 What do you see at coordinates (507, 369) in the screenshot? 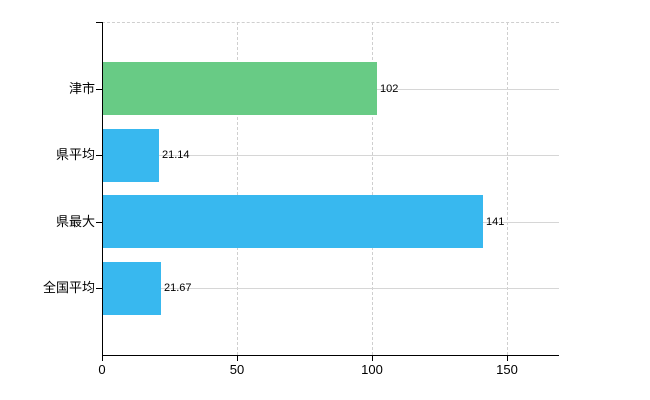
I see `x-axis-tick-label: 150` at bounding box center [507, 369].